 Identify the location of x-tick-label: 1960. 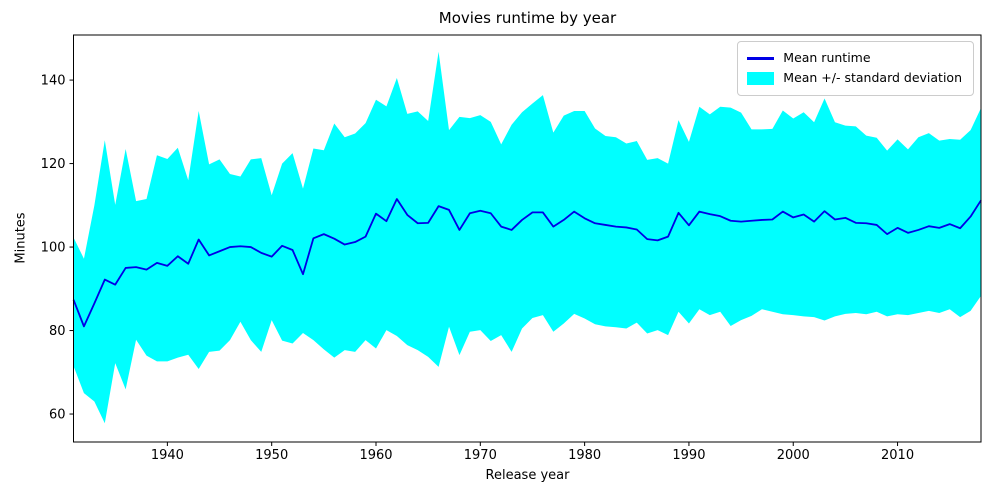
(375, 455).